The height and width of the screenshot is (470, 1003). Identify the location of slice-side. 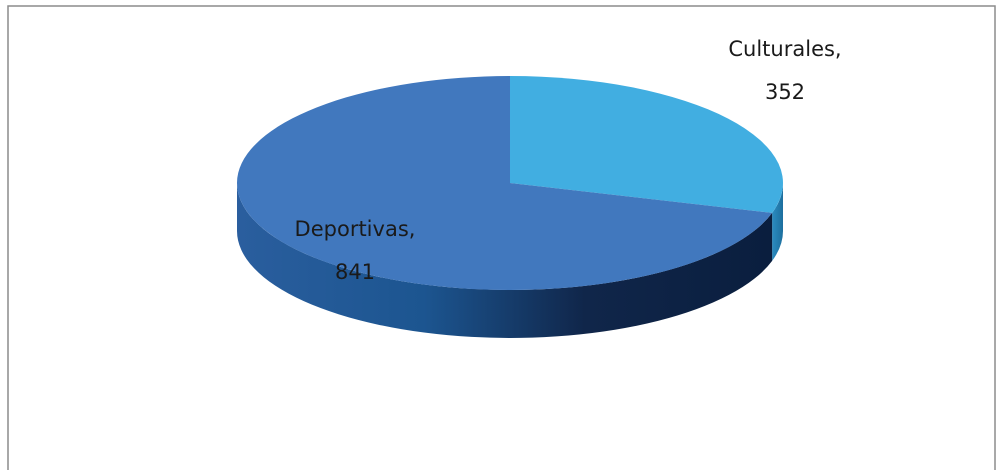
(777, 222).